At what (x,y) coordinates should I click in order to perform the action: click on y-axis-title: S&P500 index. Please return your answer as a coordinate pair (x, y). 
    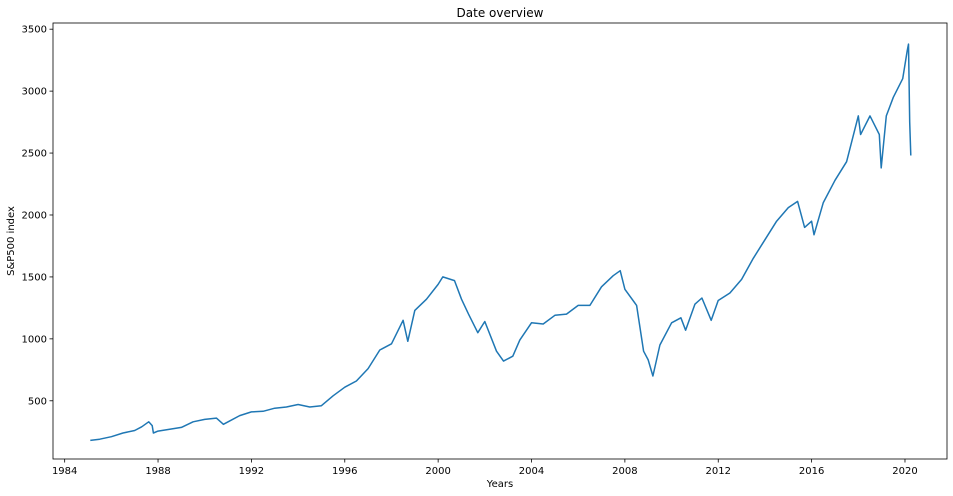
    Looking at the image, I should click on (11, 241).